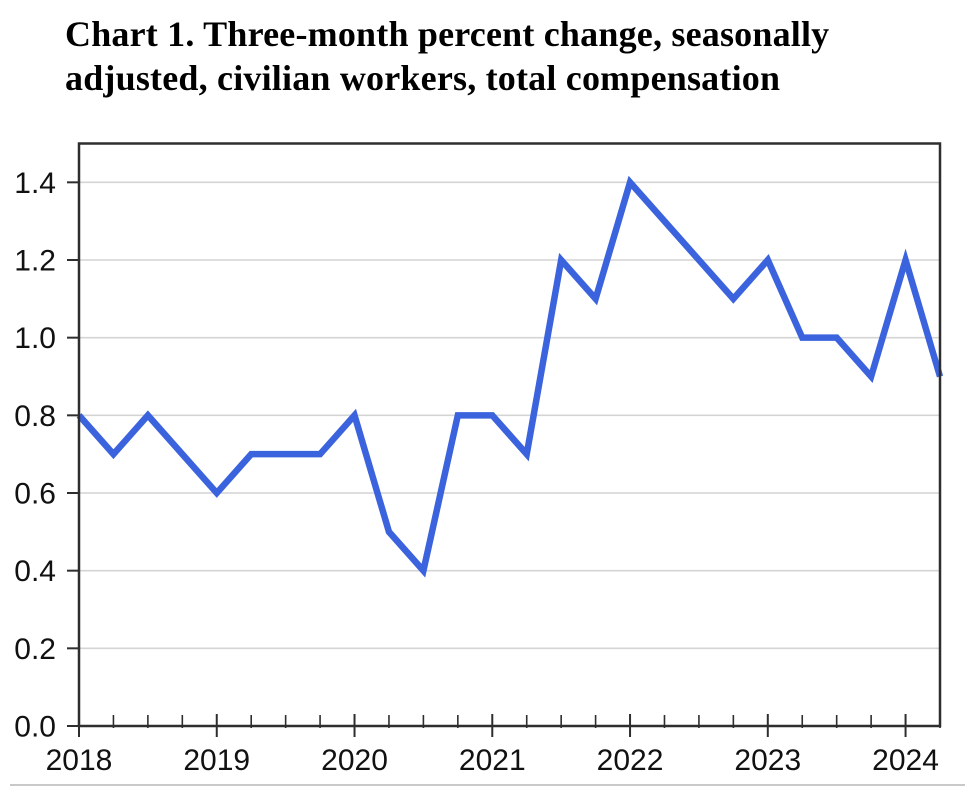 The height and width of the screenshot is (792, 975). I want to click on y-axis-label: 0.2, so click(35, 649).